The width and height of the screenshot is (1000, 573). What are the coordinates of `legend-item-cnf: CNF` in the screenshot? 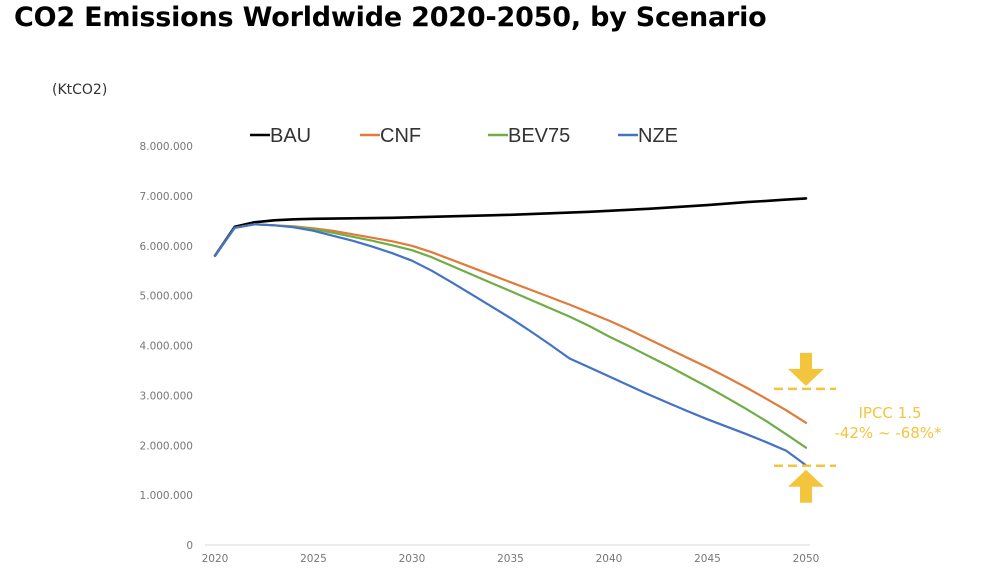 It's located at (390, 136).